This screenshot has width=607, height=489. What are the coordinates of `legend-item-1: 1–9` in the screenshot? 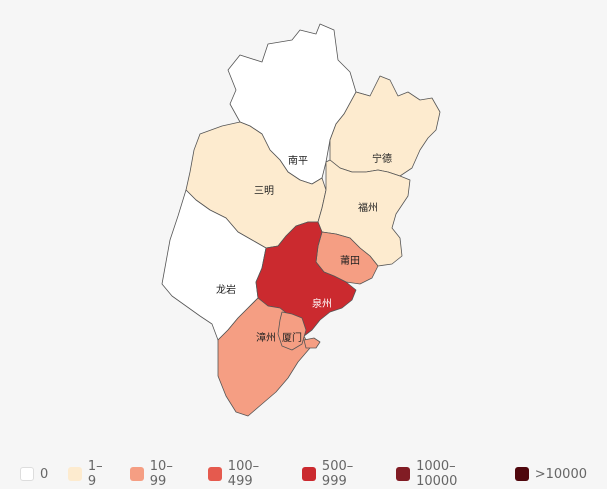 It's located at (89, 474).